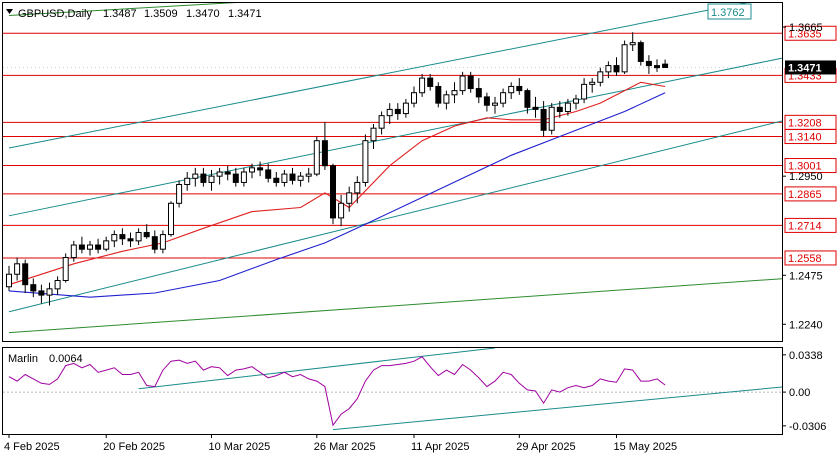 This screenshot has width=840, height=464. What do you see at coordinates (545, 447) in the screenshot?
I see `time-tick-5: 29 Apr 2025` at bounding box center [545, 447].